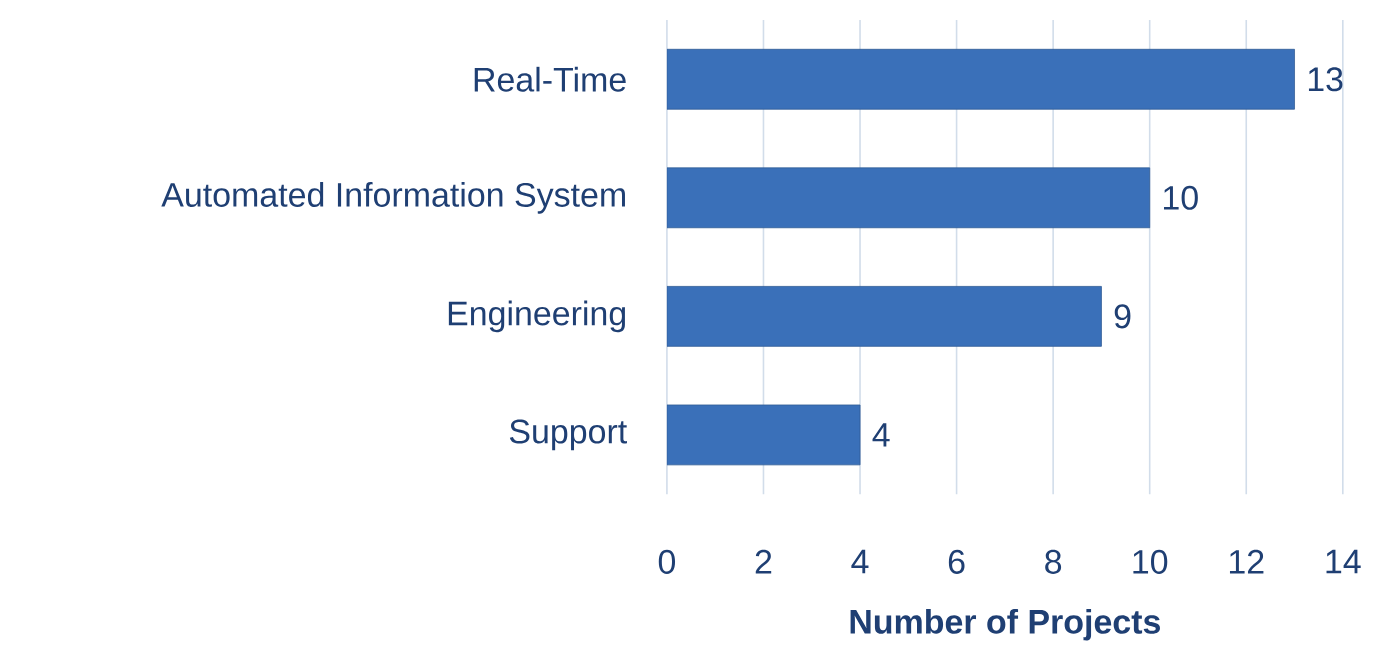 The height and width of the screenshot is (652, 1373). I want to click on y-tick-label: Real-Time, so click(550, 79).